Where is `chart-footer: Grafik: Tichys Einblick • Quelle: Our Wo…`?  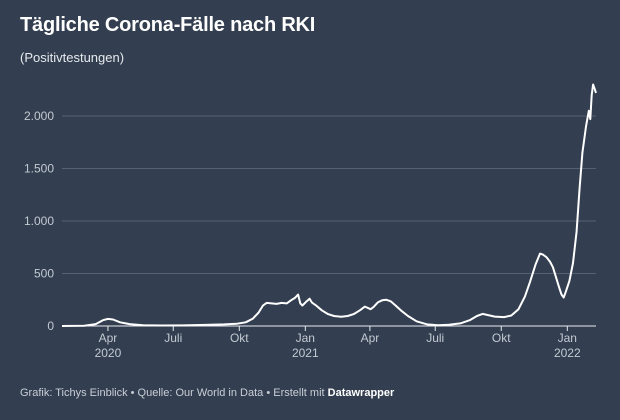
chart-footer: Grafik: Tichys Einblick • Quelle: Our Wo… is located at coordinates (207, 393).